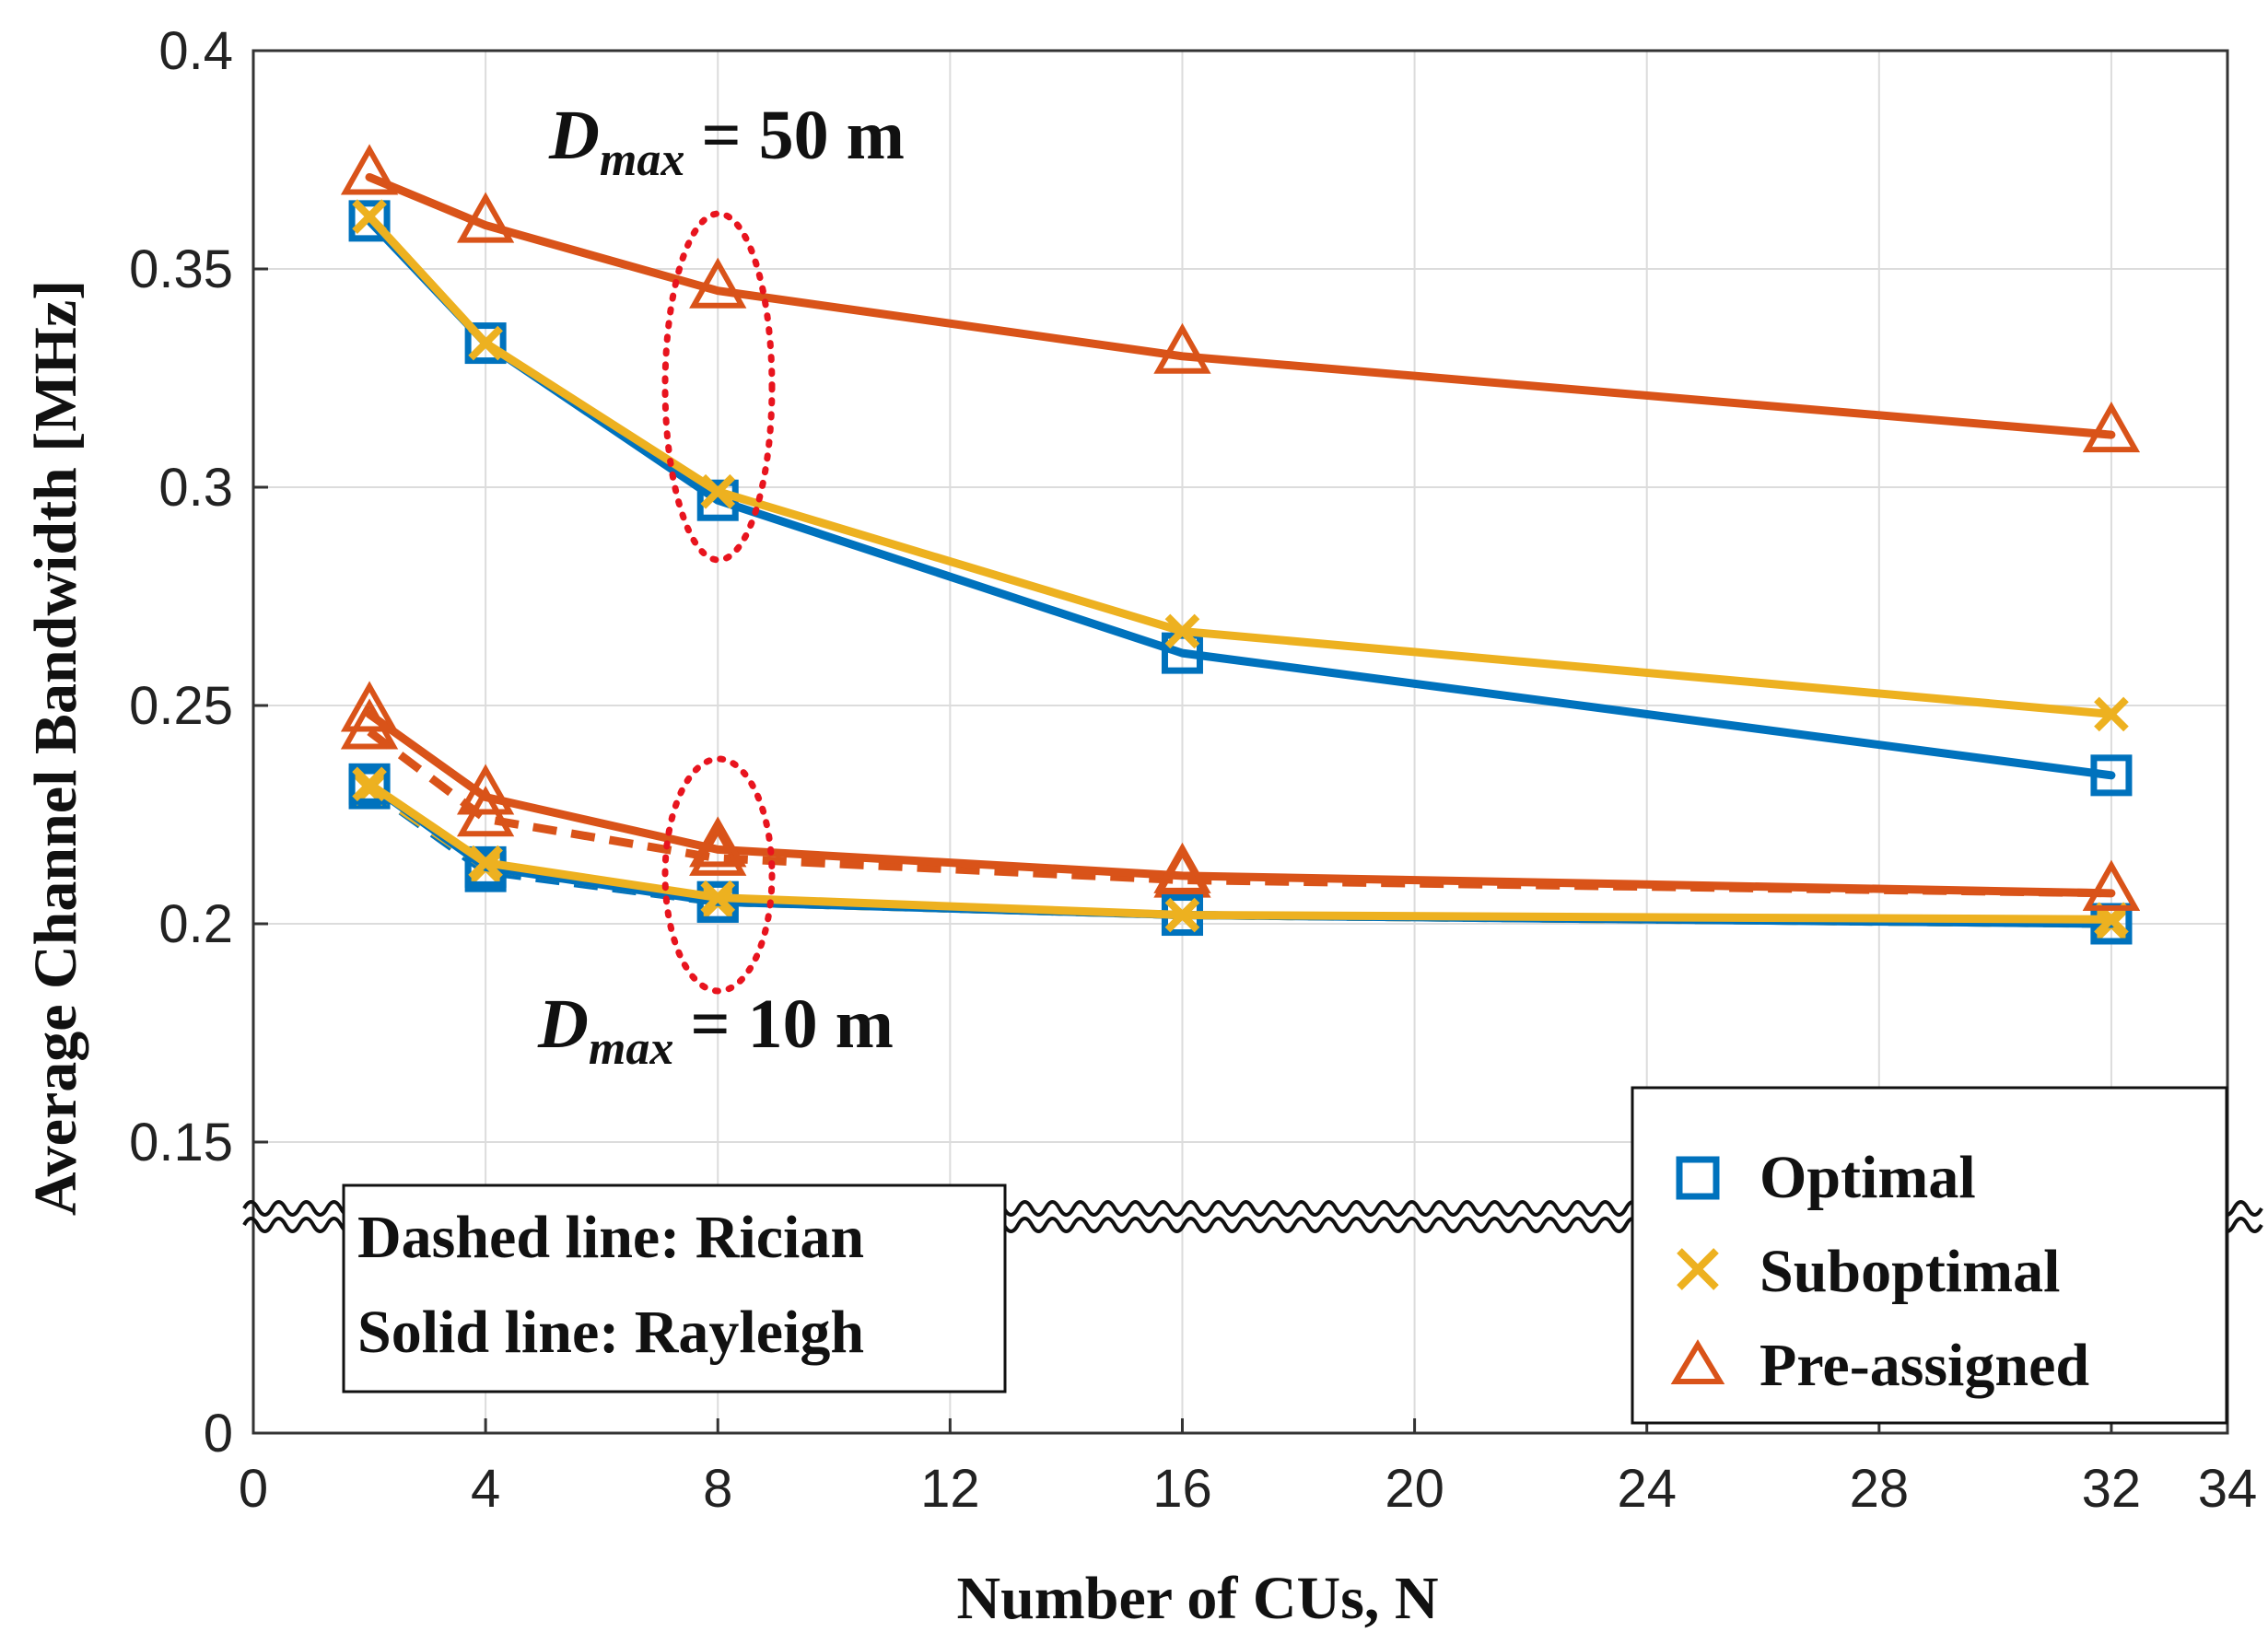 The width and height of the screenshot is (2268, 1644). Describe the element at coordinates (726, 141) in the screenshot. I see `dmax-50-label: Dmax = 50 m` at that location.